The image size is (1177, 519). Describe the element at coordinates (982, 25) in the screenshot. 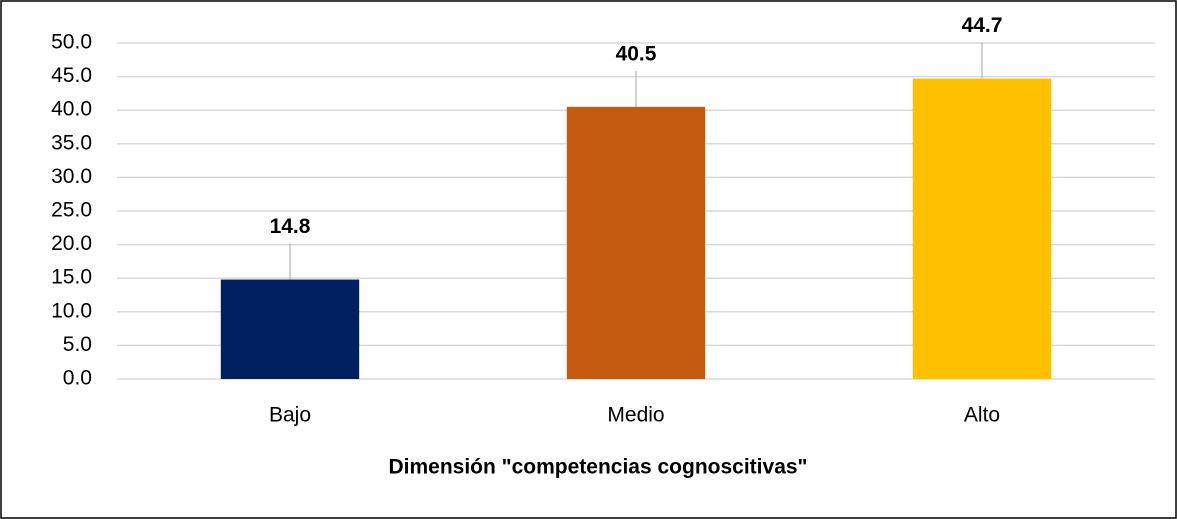

I see `data-label: 44.7` at that location.